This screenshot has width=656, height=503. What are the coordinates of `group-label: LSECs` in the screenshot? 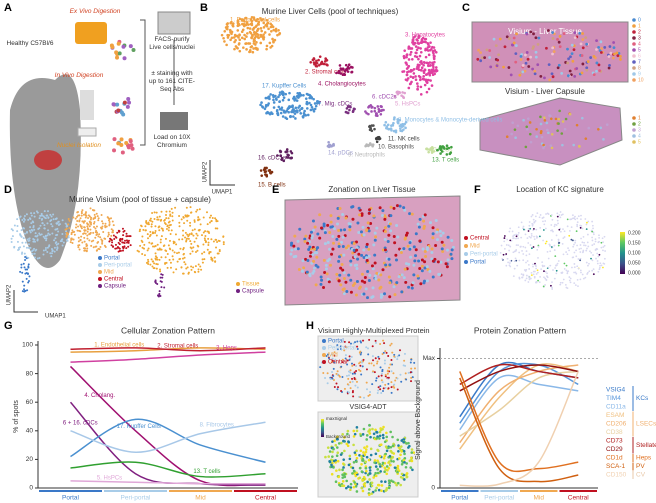 It's located at (646, 424).